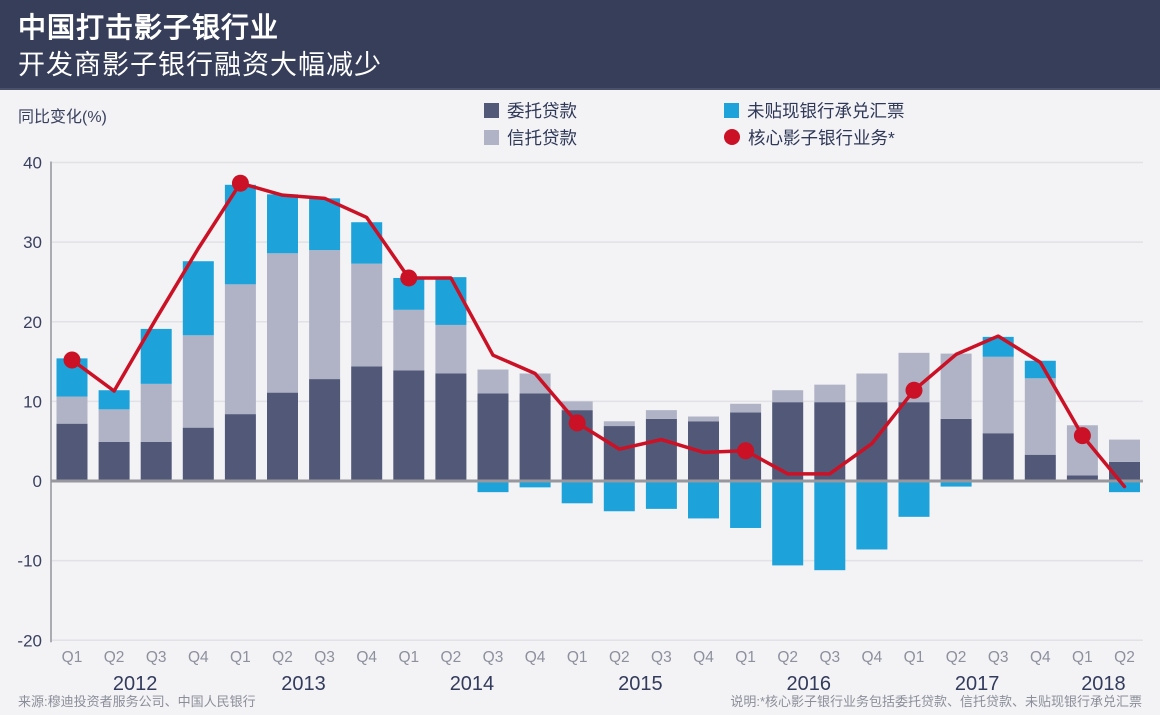 Image resolution: width=1160 pixels, height=715 pixels. What do you see at coordinates (1103, 684) in the screenshot?
I see `x-tick-label-year: 2018` at bounding box center [1103, 684].